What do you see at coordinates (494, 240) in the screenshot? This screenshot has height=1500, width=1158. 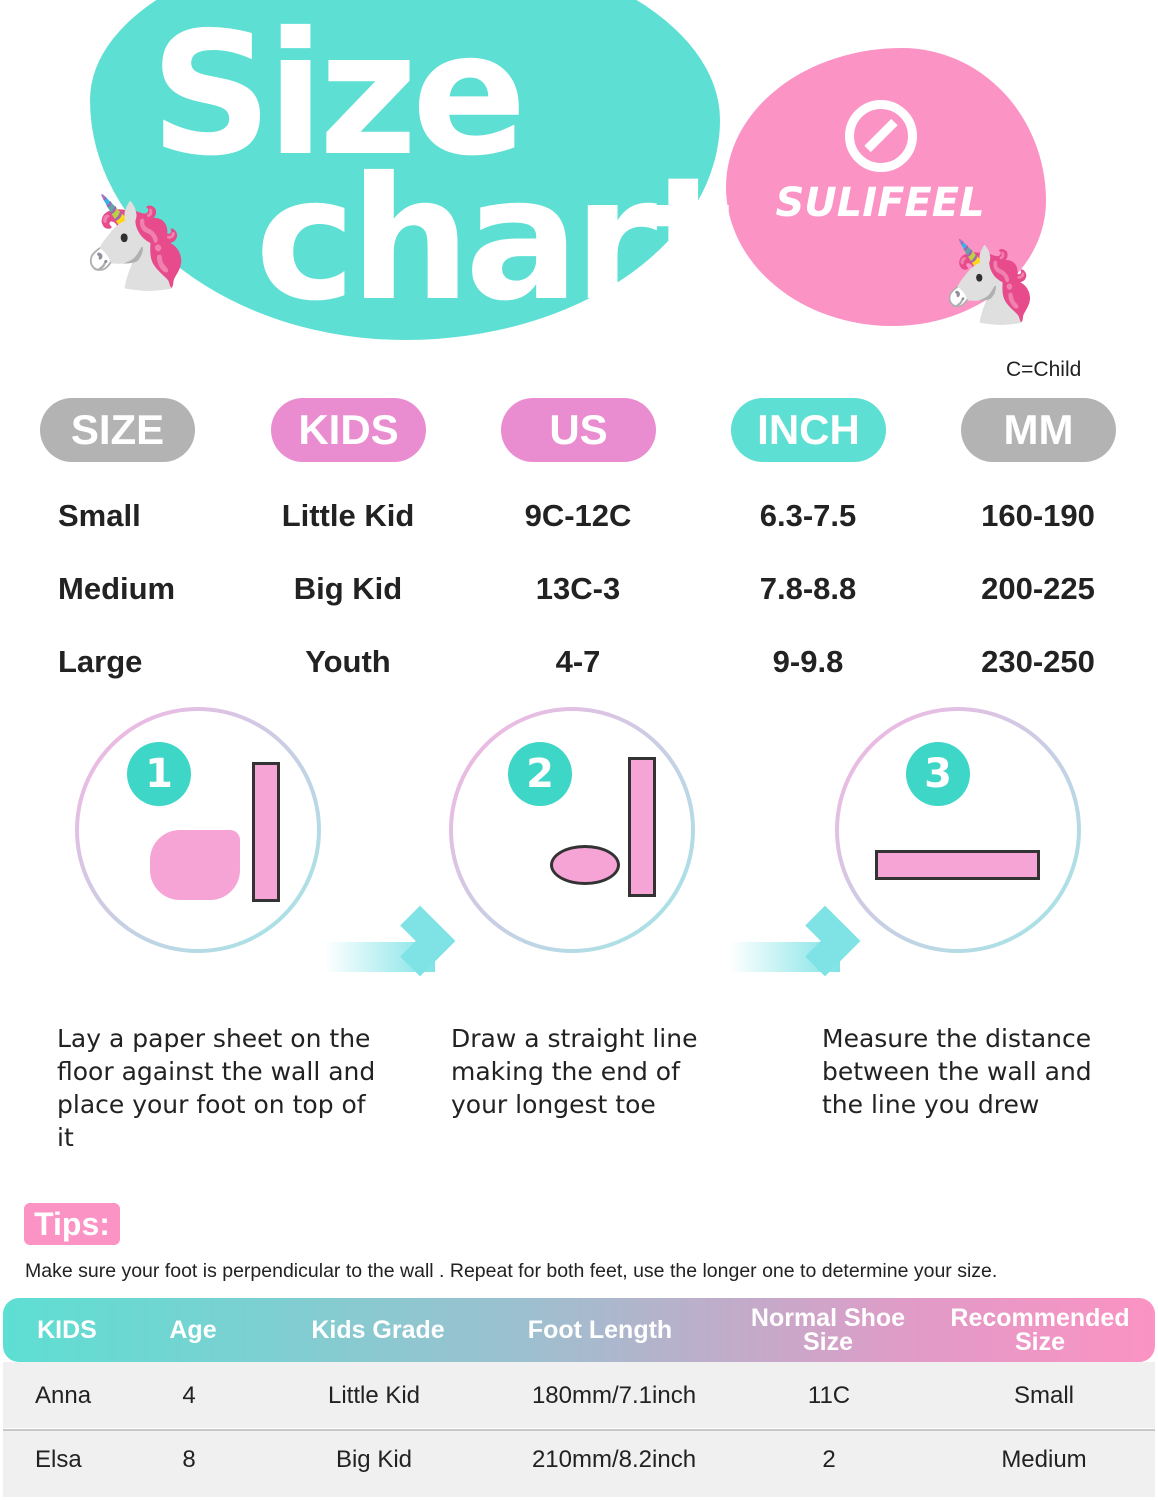 I see `title-chart: chart` at bounding box center [494, 240].